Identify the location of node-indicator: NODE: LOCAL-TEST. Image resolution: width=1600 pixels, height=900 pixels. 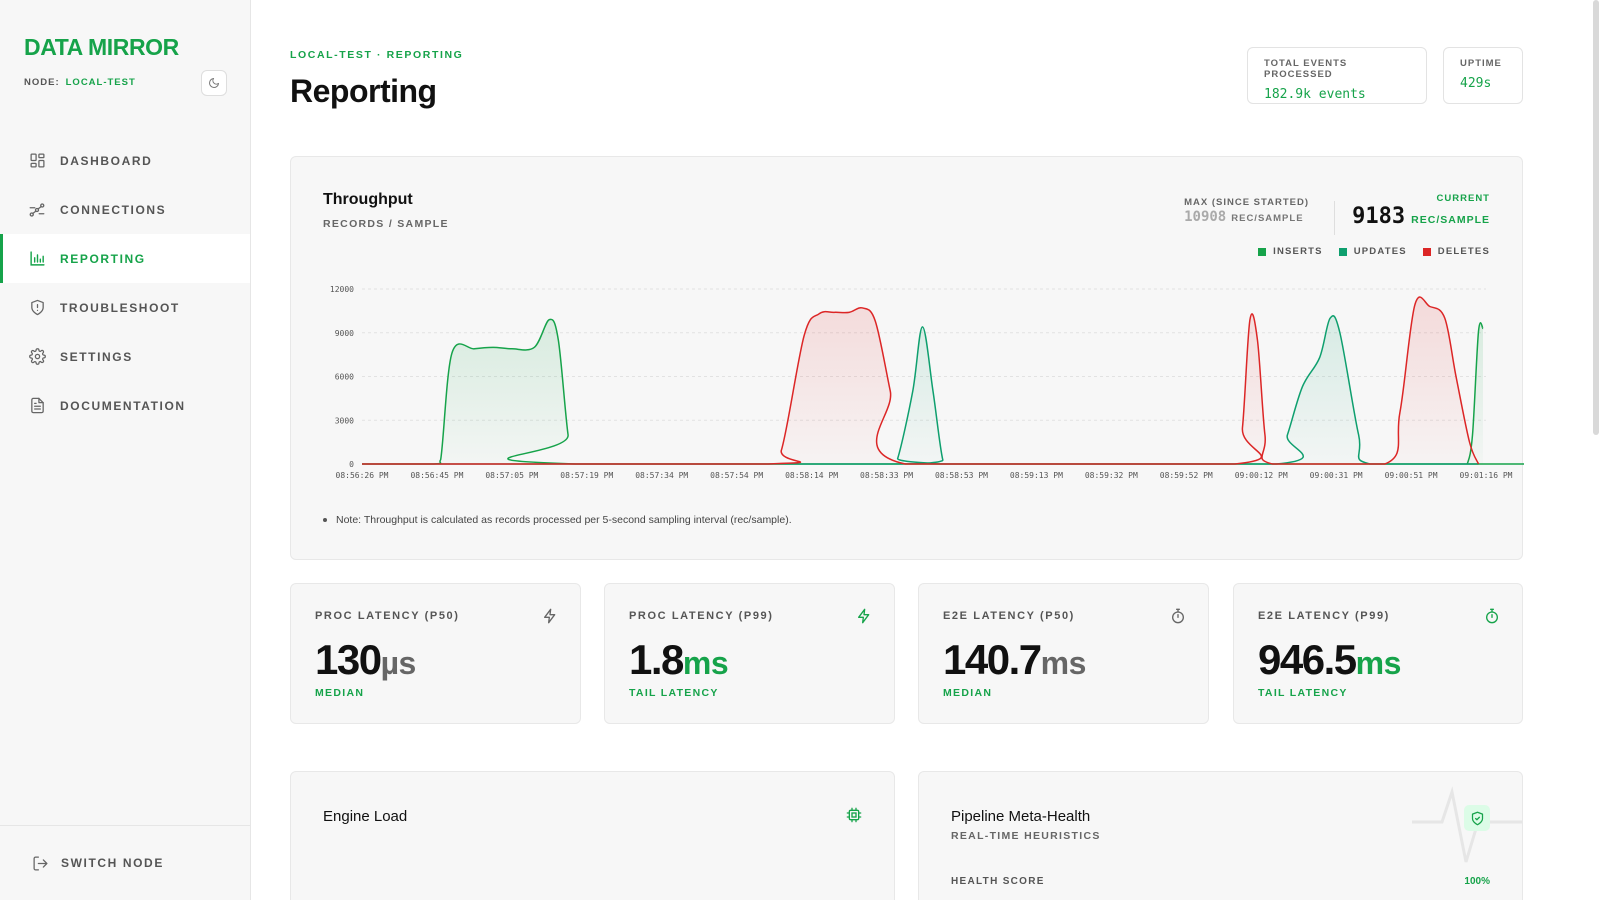
(80, 82).